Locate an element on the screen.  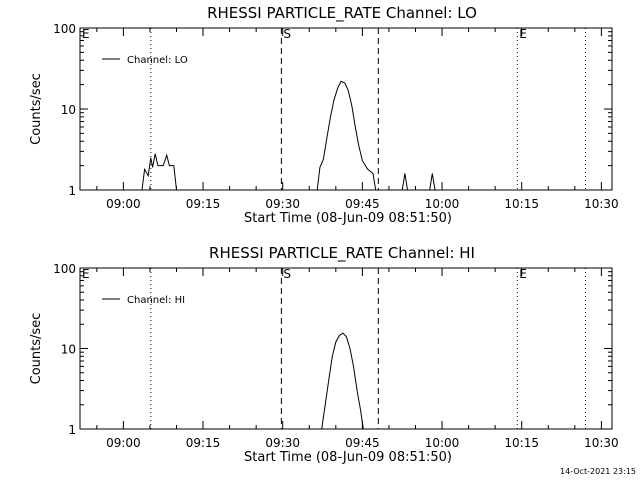
legend-label: Channel: LO is located at coordinates (157, 60).